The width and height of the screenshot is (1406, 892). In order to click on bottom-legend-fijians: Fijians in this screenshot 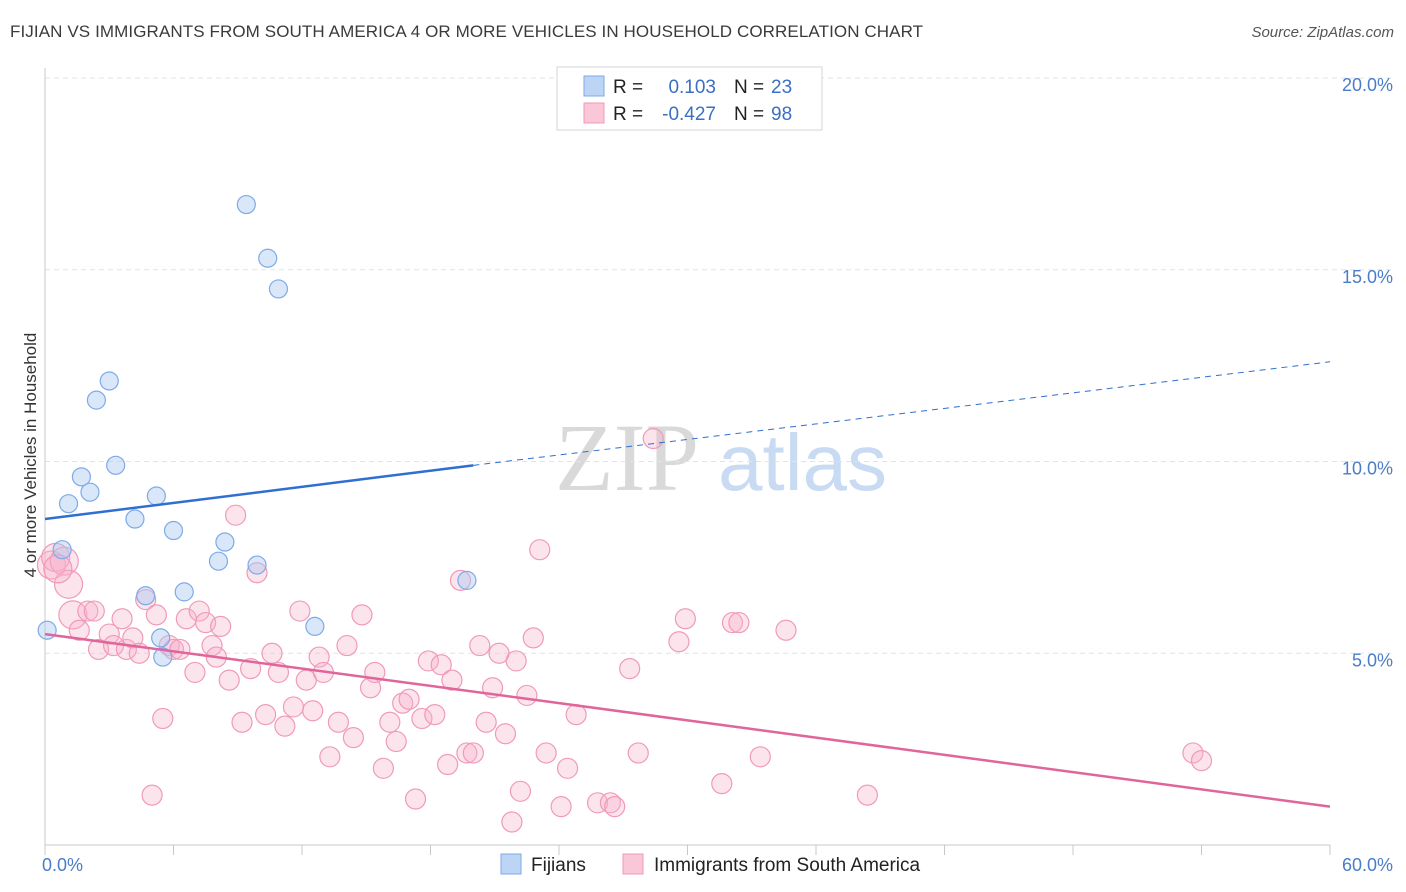, I will do `click(558, 865)`.